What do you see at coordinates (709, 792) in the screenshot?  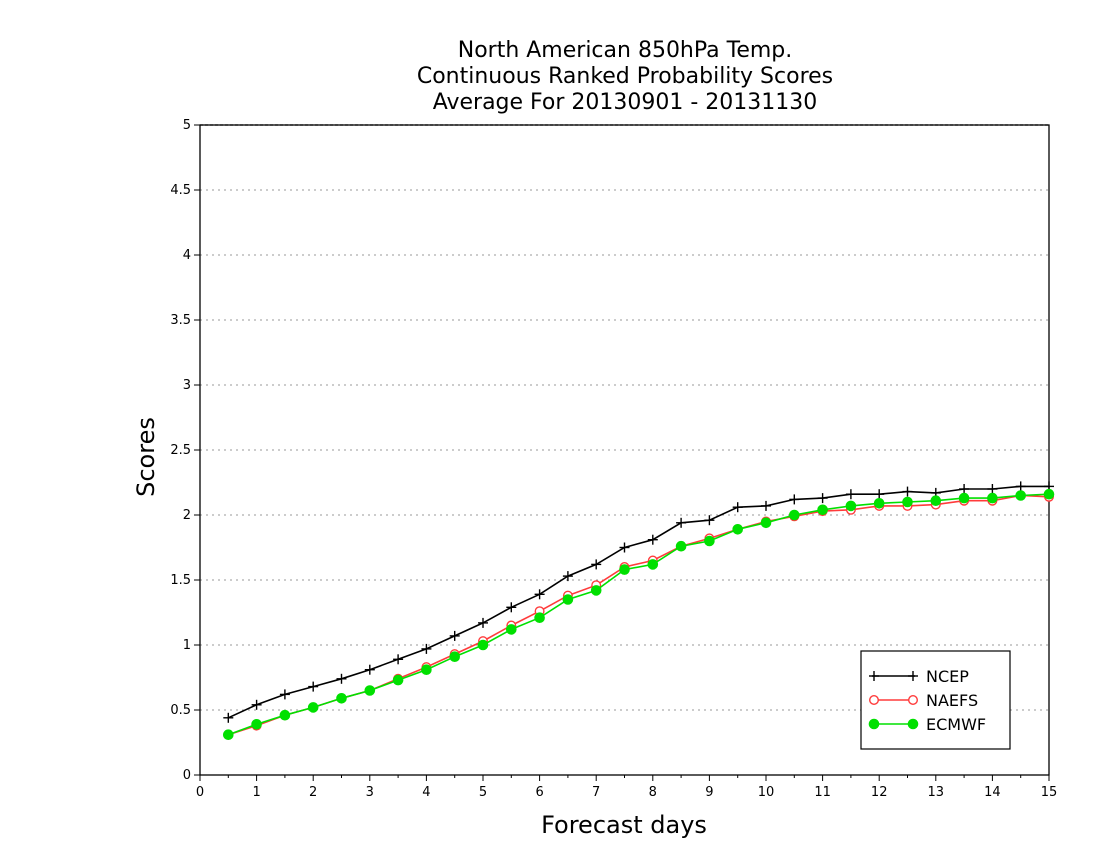 I see `x-tick-label: 9` at bounding box center [709, 792].